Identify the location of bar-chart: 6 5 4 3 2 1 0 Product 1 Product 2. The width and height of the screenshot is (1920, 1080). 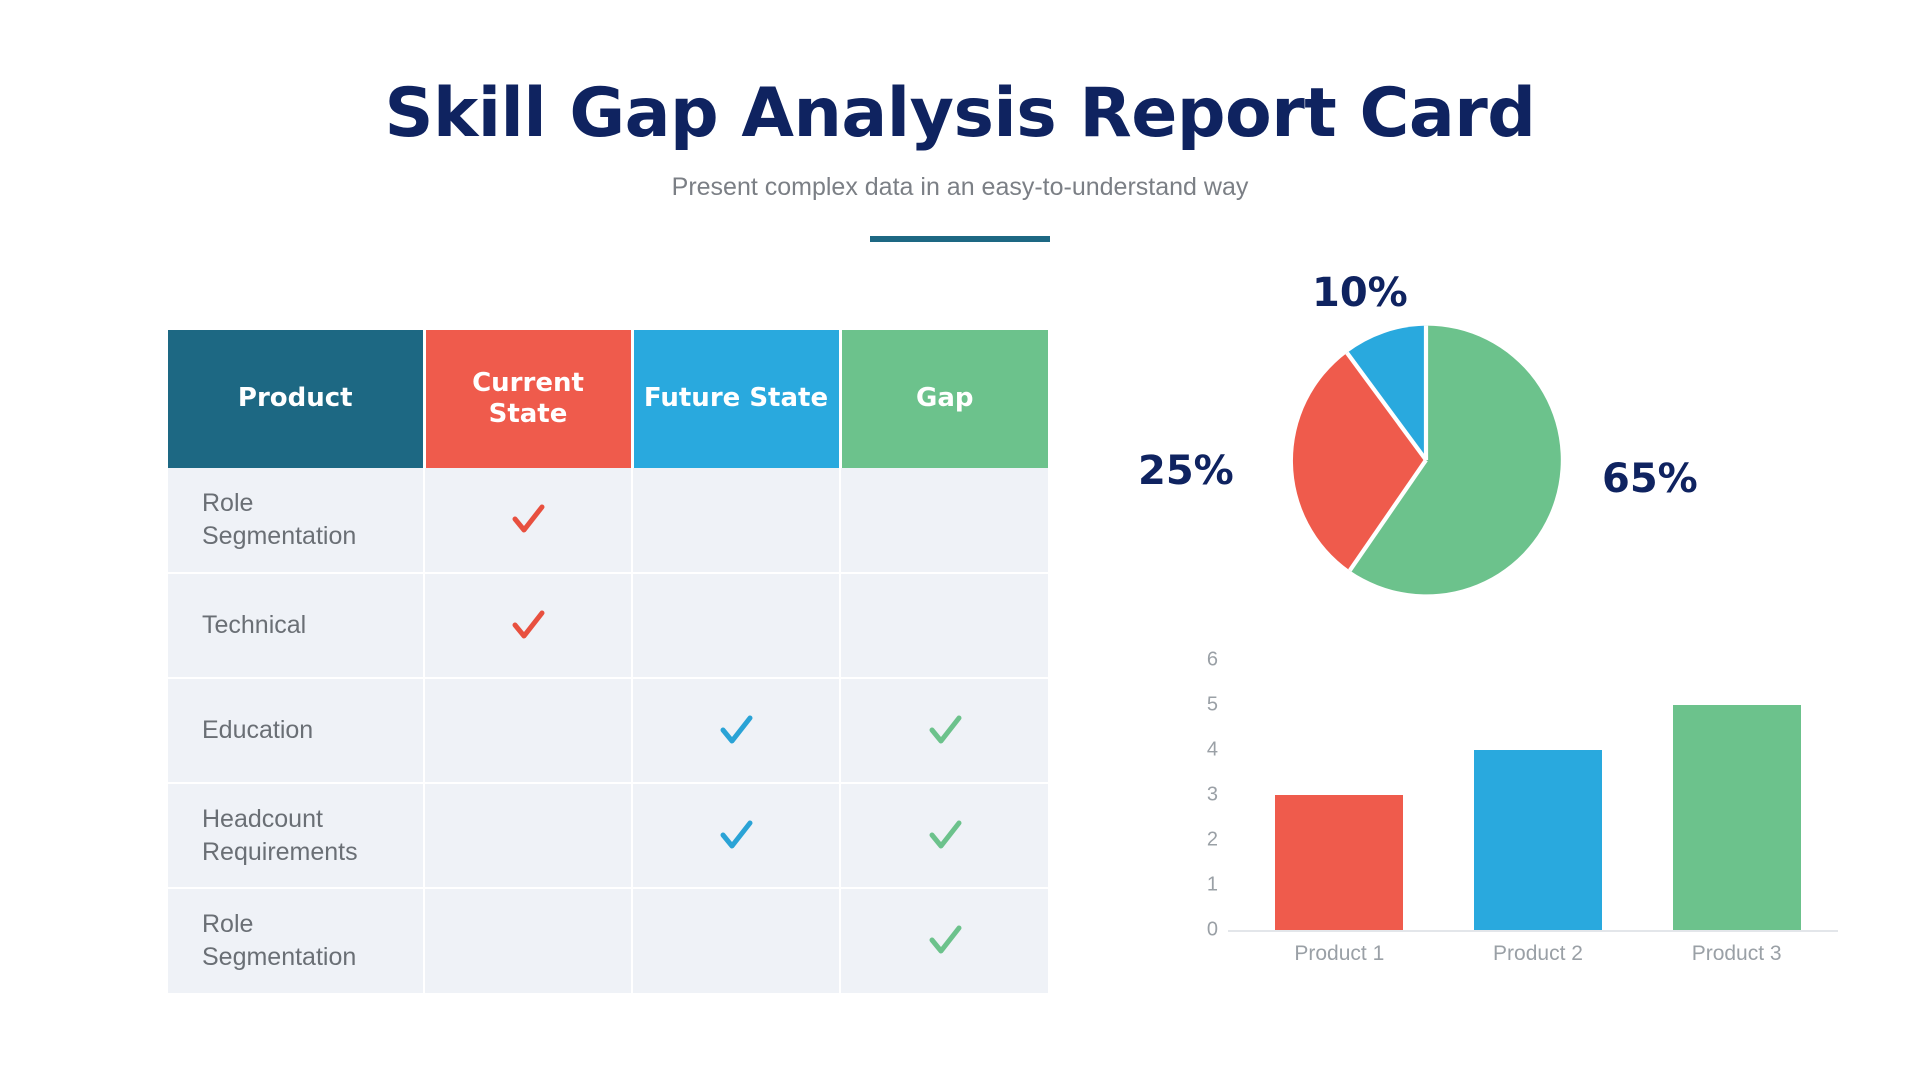
(1470, 819).